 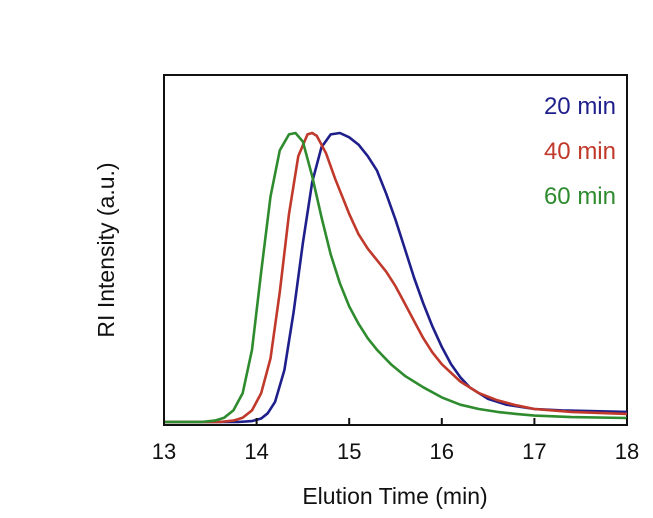 I want to click on x-tick-label: 14, so click(x=256, y=451).